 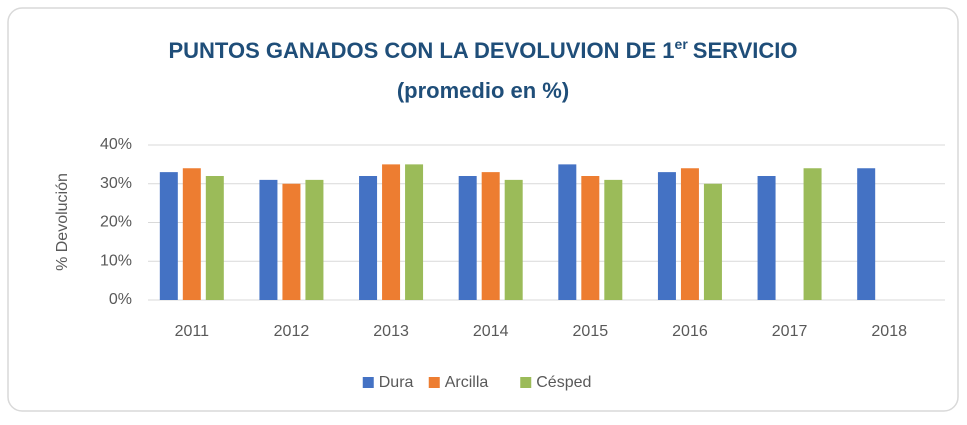 What do you see at coordinates (467, 382) in the screenshot?
I see `legend-label: Arcilla` at bounding box center [467, 382].